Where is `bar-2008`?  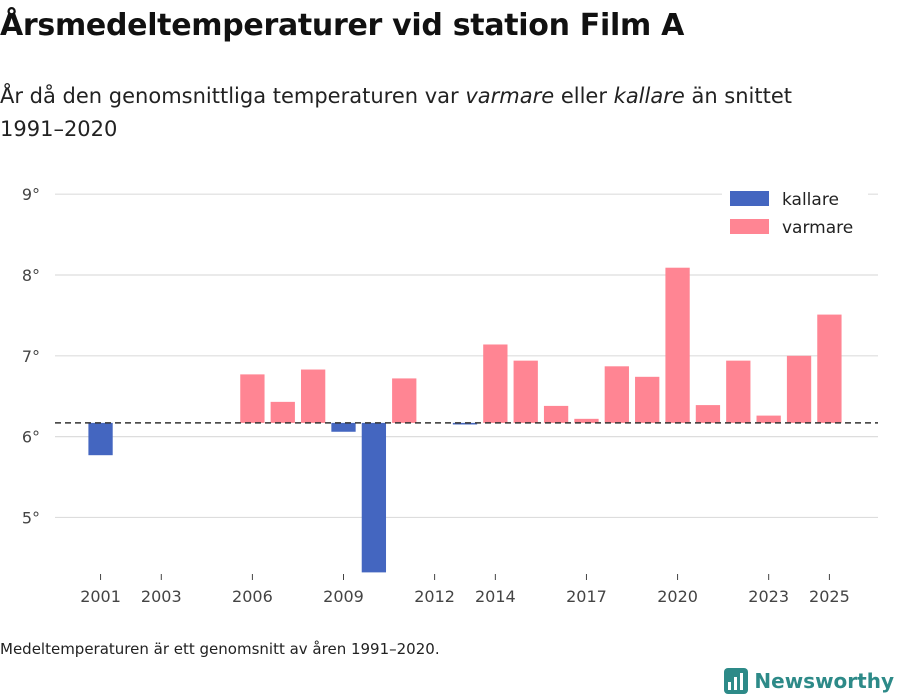 bar-2008 is located at coordinates (313, 396).